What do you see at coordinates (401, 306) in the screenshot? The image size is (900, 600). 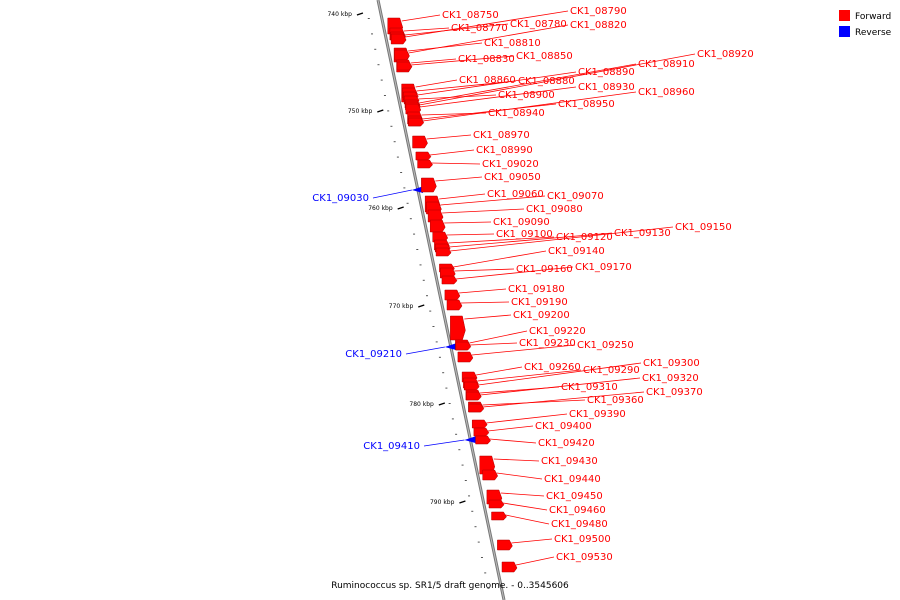 I see `tick-label: 770 kbp` at bounding box center [401, 306].